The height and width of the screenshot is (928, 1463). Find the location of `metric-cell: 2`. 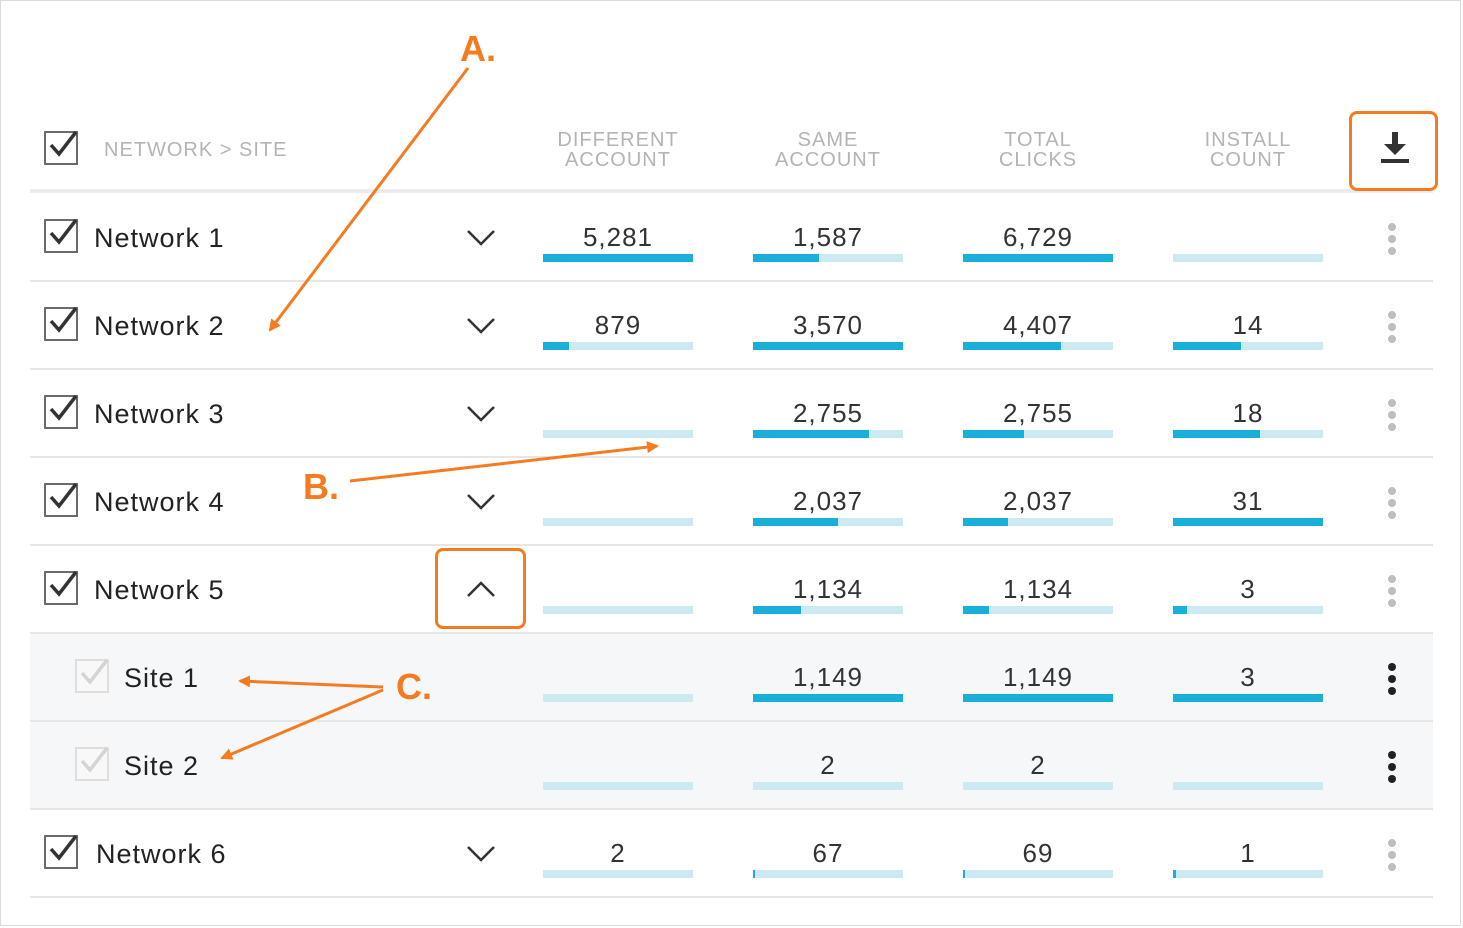

metric-cell: 2 is located at coordinates (828, 770).